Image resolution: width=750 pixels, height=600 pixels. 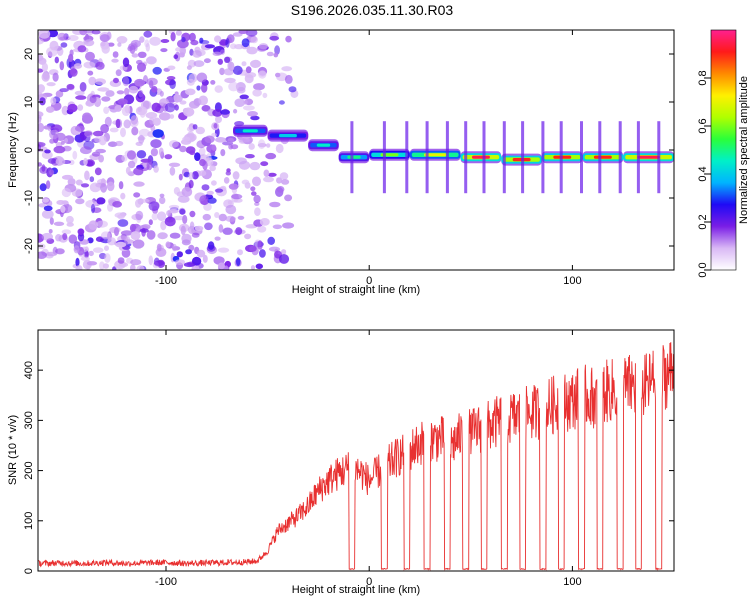 What do you see at coordinates (29, 521) in the screenshot?
I see `y-tick-label: 100` at bounding box center [29, 521].